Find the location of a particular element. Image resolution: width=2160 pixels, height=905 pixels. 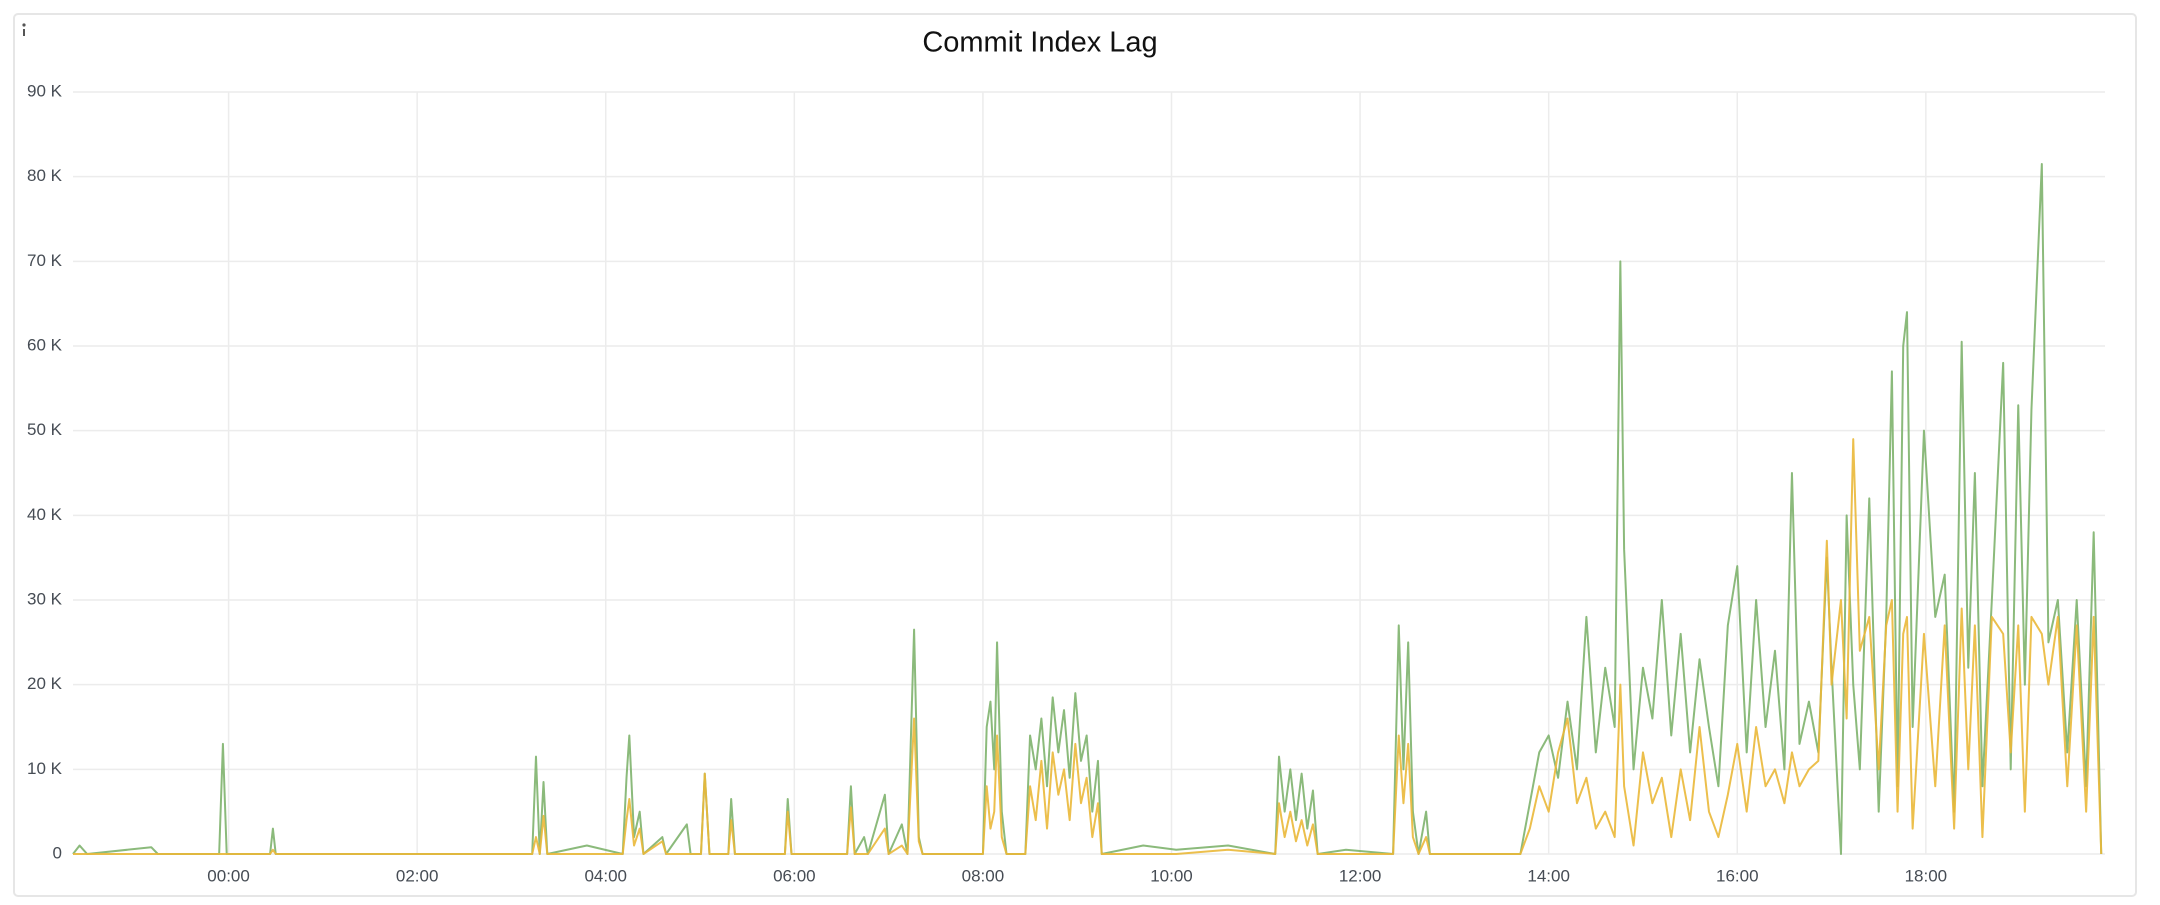

x-tick-label: 16:00 is located at coordinates (1737, 875).